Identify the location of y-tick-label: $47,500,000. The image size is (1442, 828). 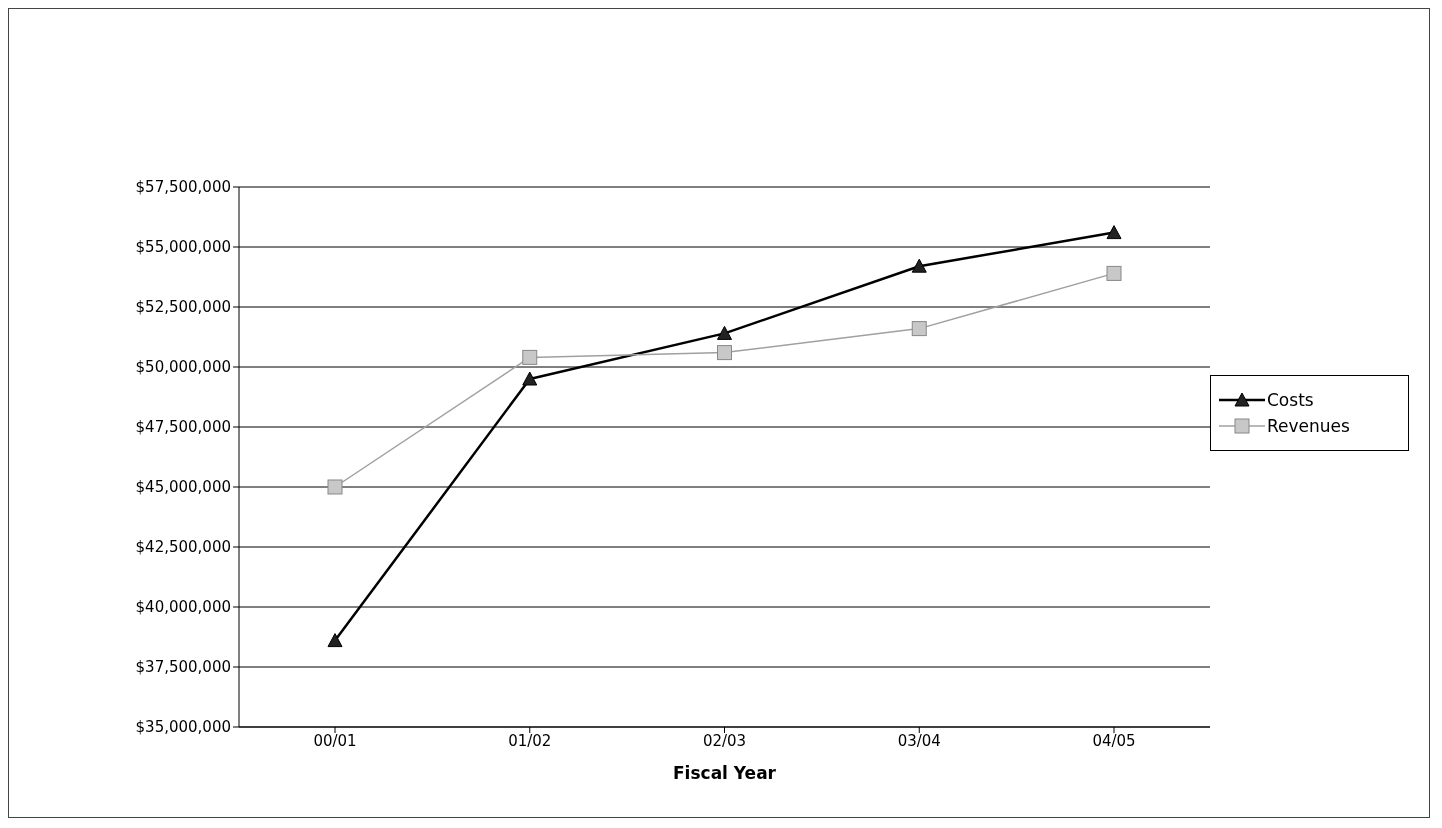
(183, 427).